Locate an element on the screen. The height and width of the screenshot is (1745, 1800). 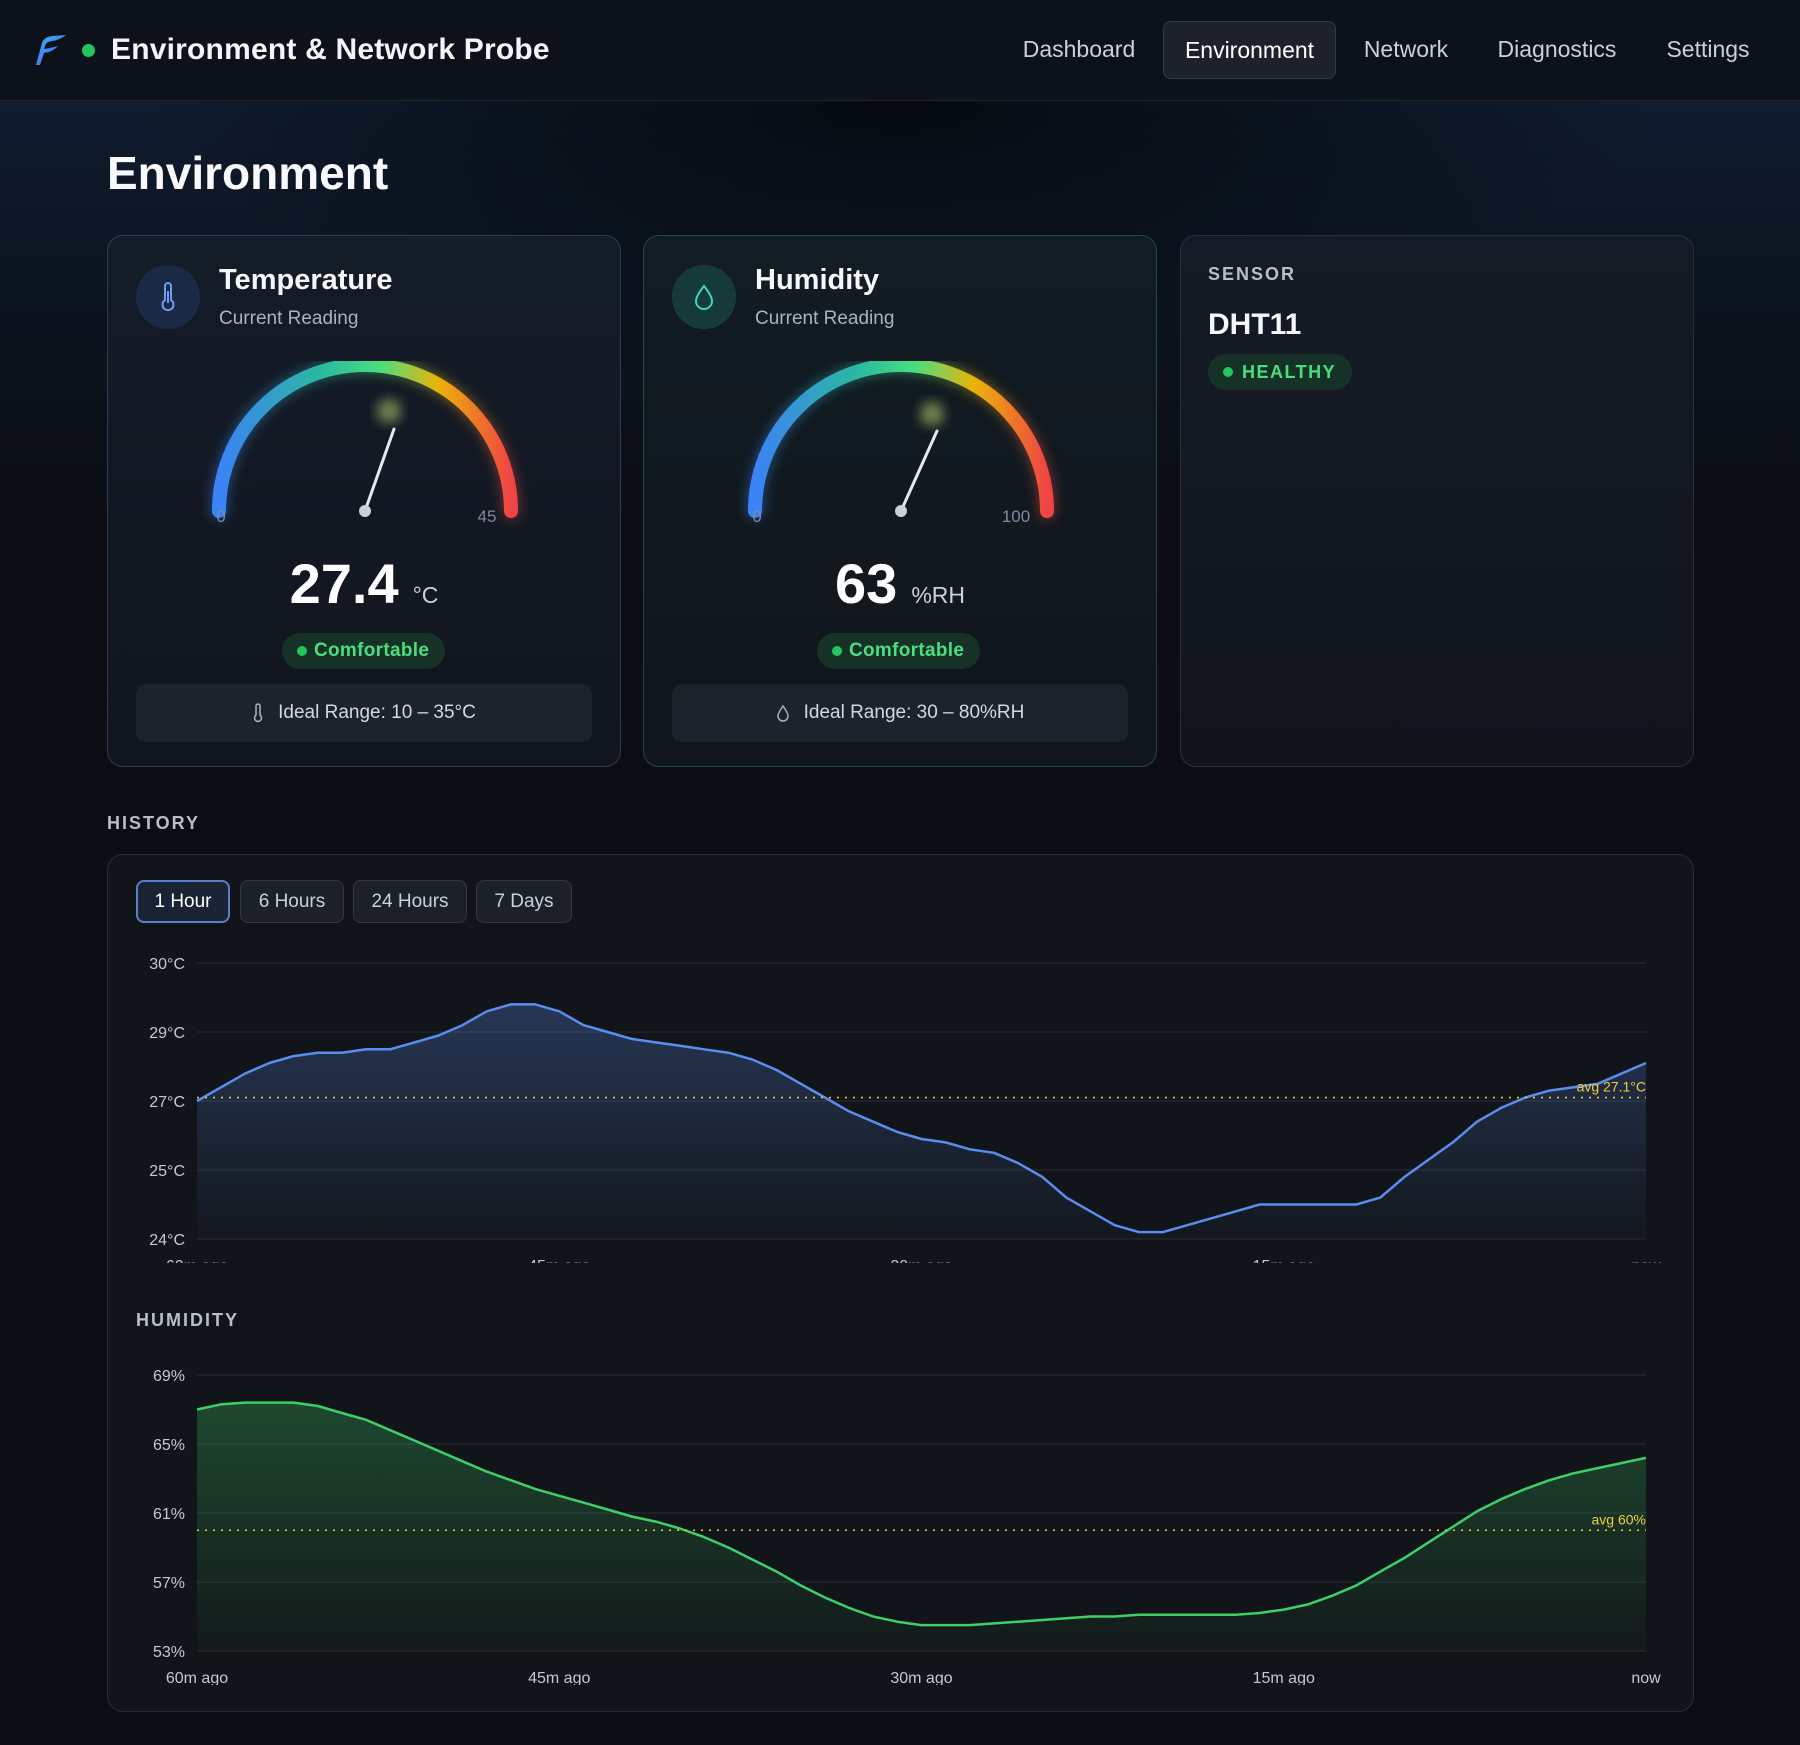
nav-environment: Environment is located at coordinates (1249, 50).